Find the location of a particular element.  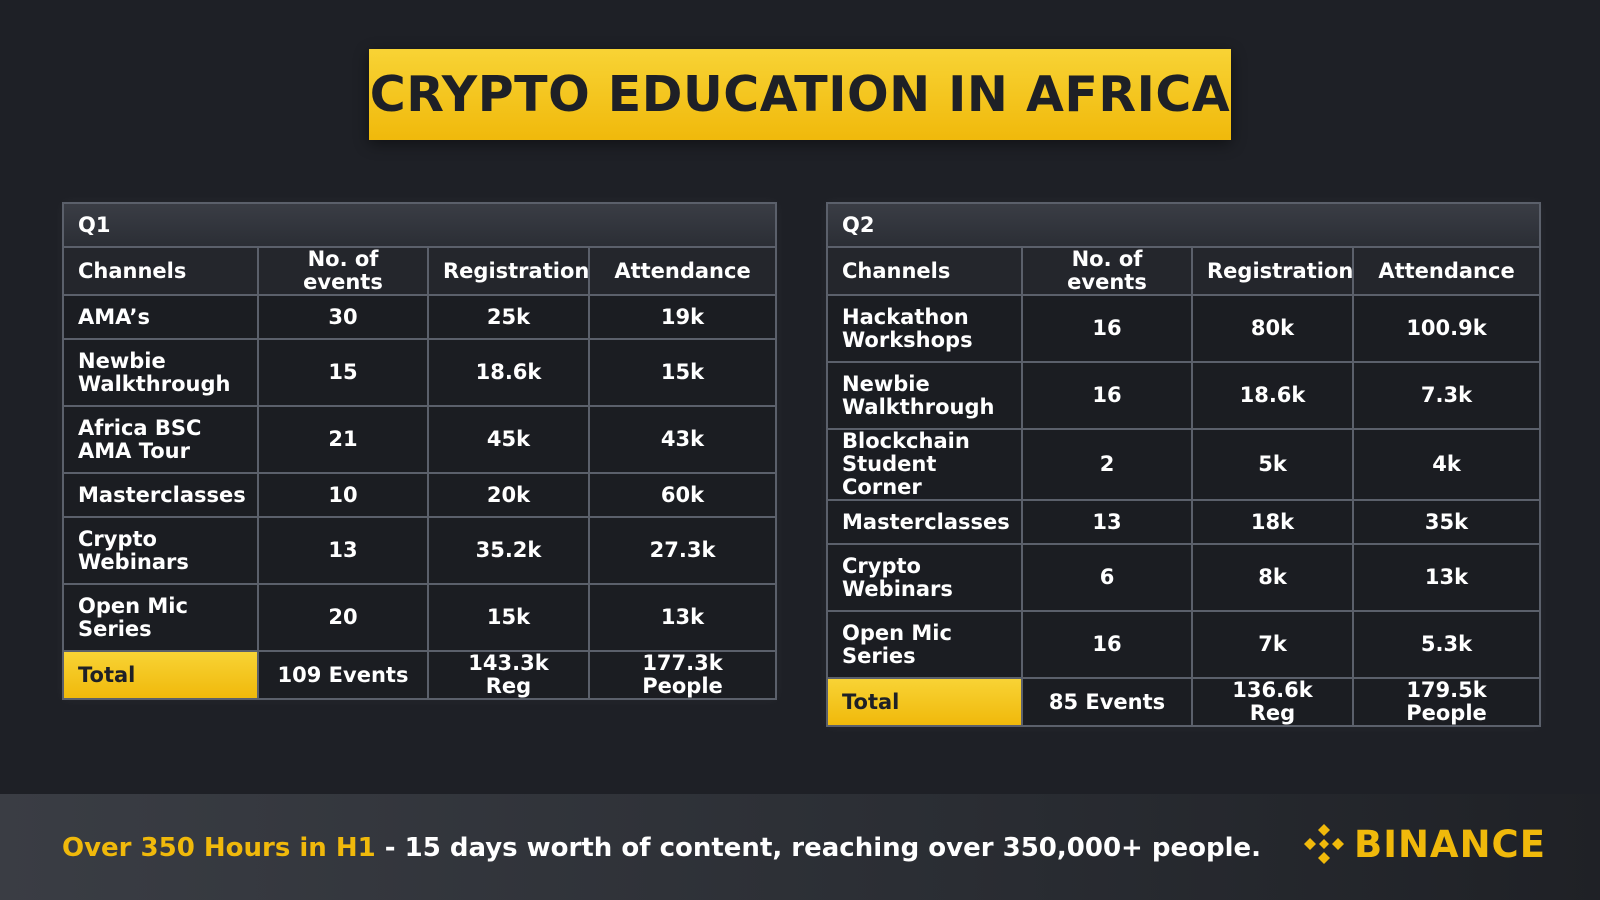

table-row: Masterclasses 10 20k 60k is located at coordinates (420, 495).